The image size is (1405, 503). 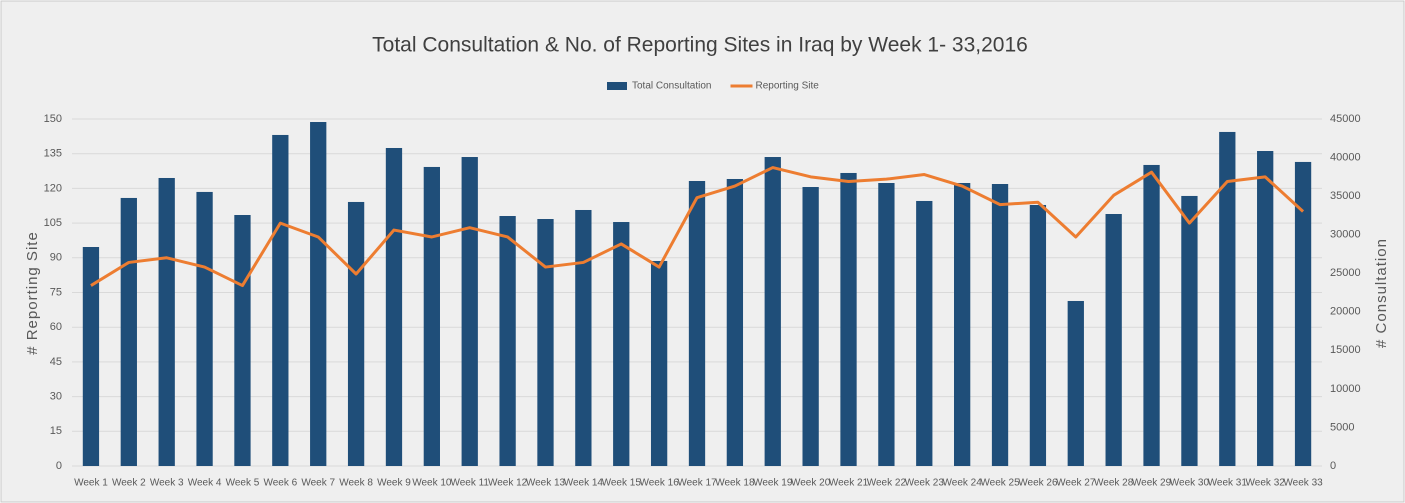 What do you see at coordinates (1345, 119) in the screenshot?
I see `y2-tick-label: 45000` at bounding box center [1345, 119].